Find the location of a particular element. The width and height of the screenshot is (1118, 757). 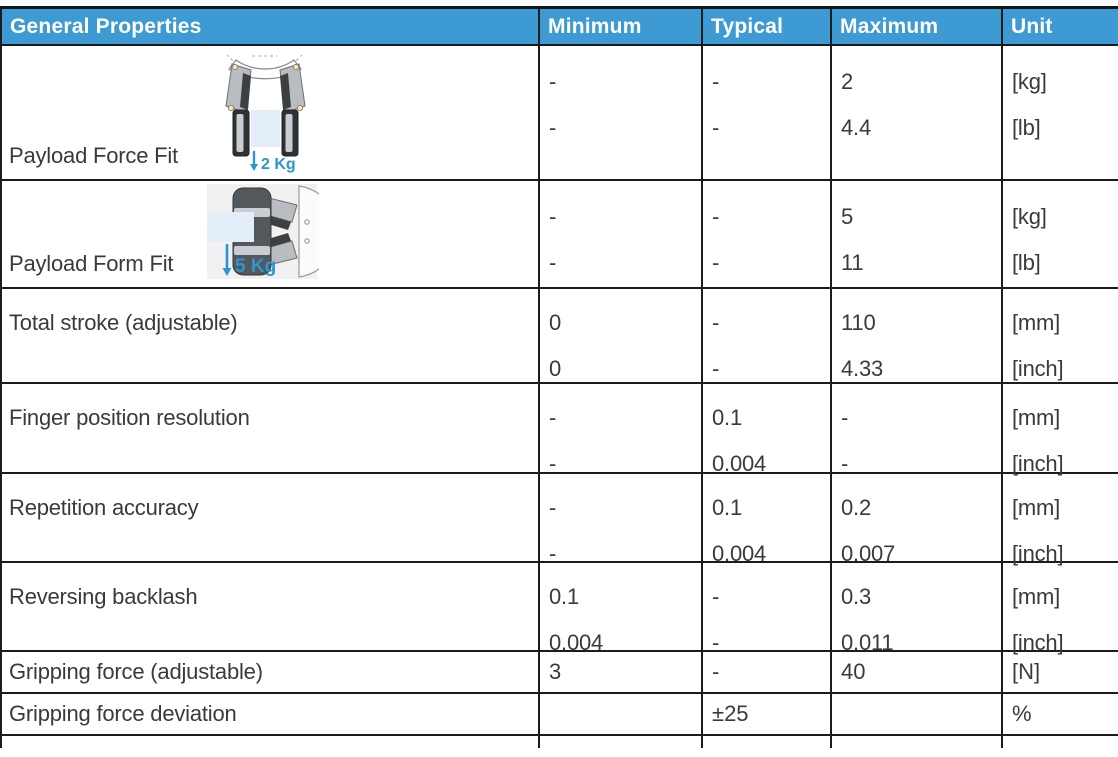

header-label: Unit is located at coordinates (1032, 26).